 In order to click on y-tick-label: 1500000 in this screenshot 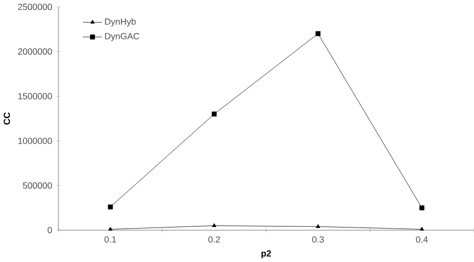, I will do `click(35, 96)`.